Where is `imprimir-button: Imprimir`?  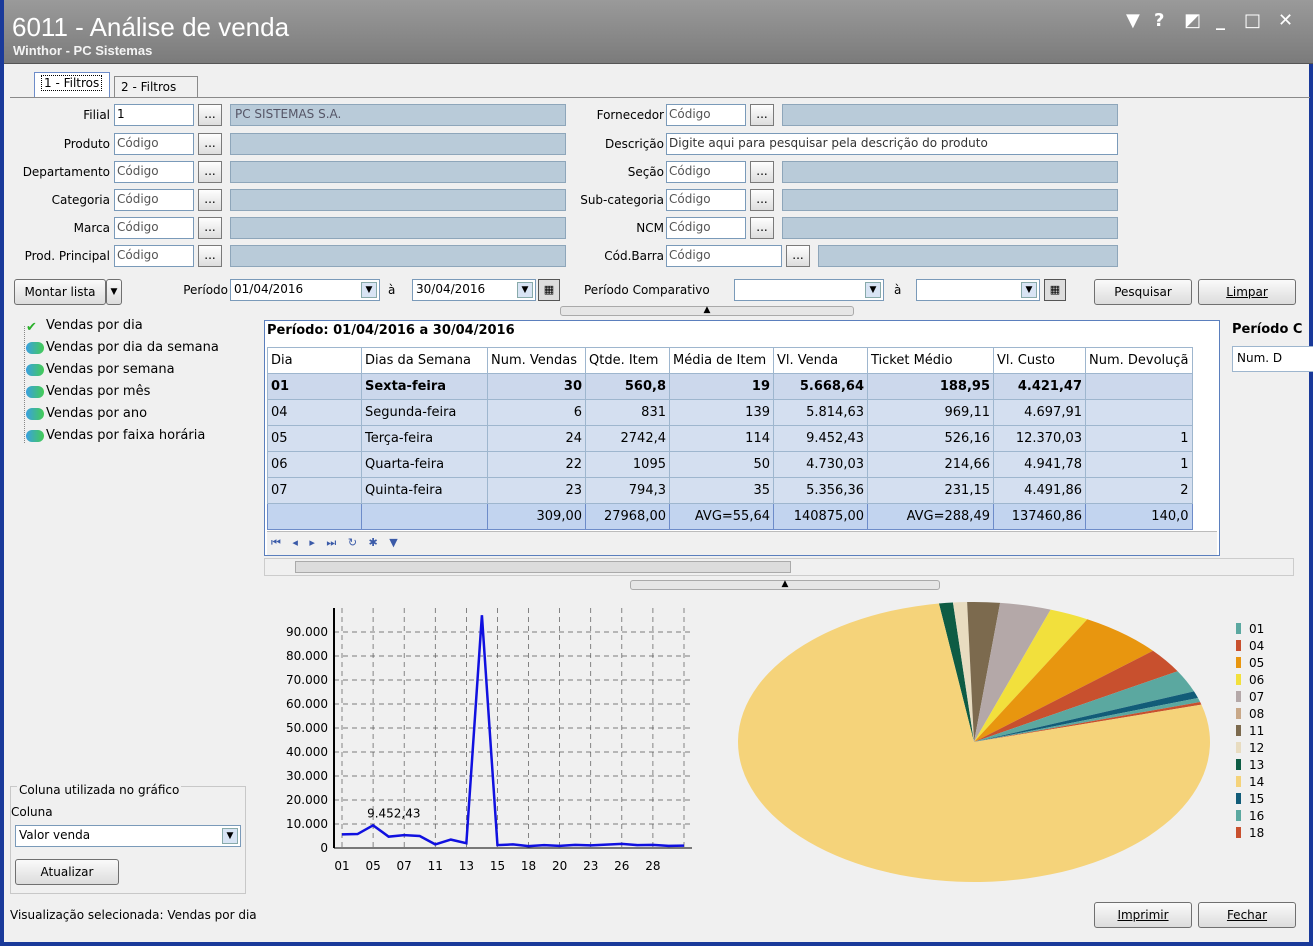 imprimir-button: Imprimir is located at coordinates (1143, 915).